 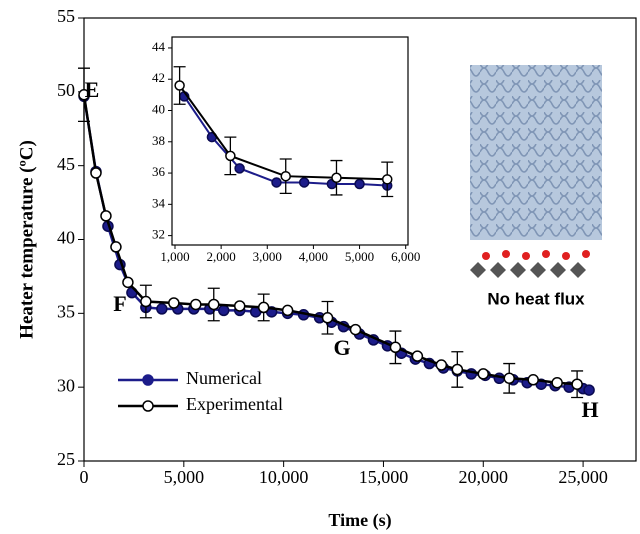 I want to click on y-tick-label: 36, so click(x=159, y=171).